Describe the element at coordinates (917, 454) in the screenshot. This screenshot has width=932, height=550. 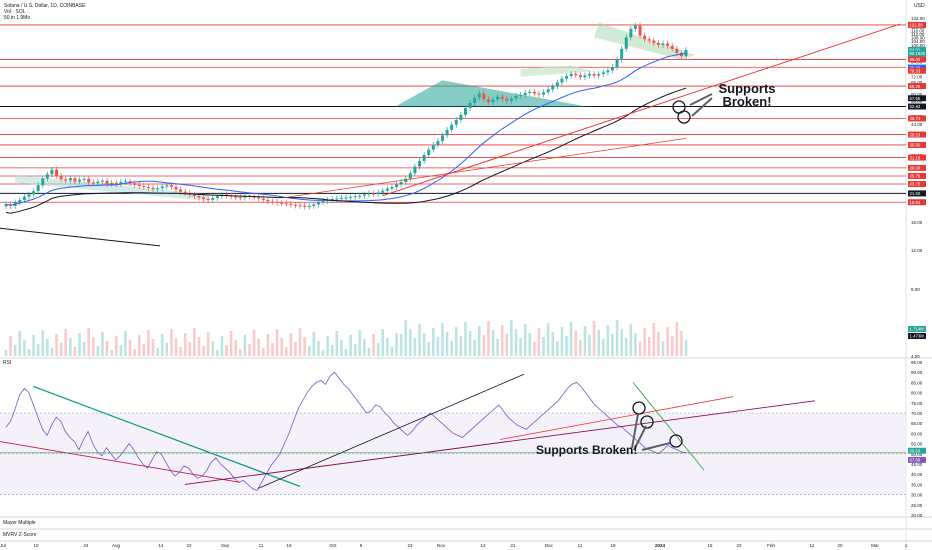
I see `rsi-tick-label: 50.00` at that location.